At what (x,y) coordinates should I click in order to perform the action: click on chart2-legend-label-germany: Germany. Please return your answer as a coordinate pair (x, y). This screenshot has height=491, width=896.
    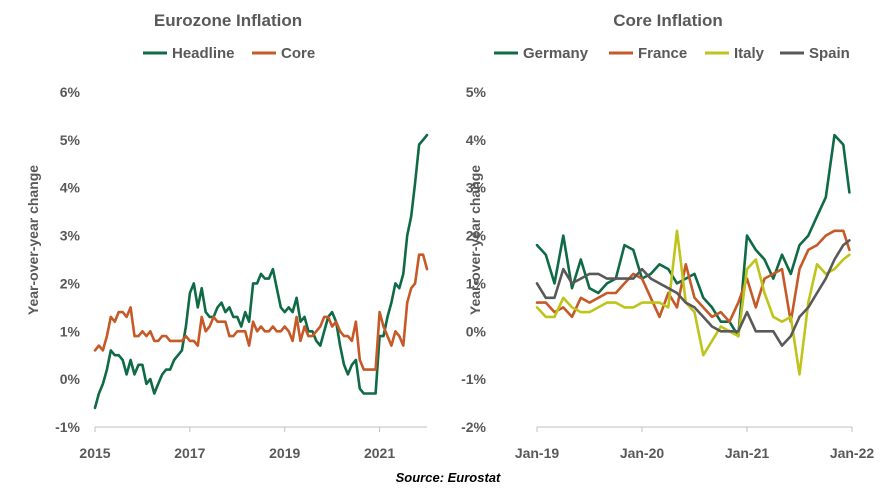
    Looking at the image, I should click on (556, 53).